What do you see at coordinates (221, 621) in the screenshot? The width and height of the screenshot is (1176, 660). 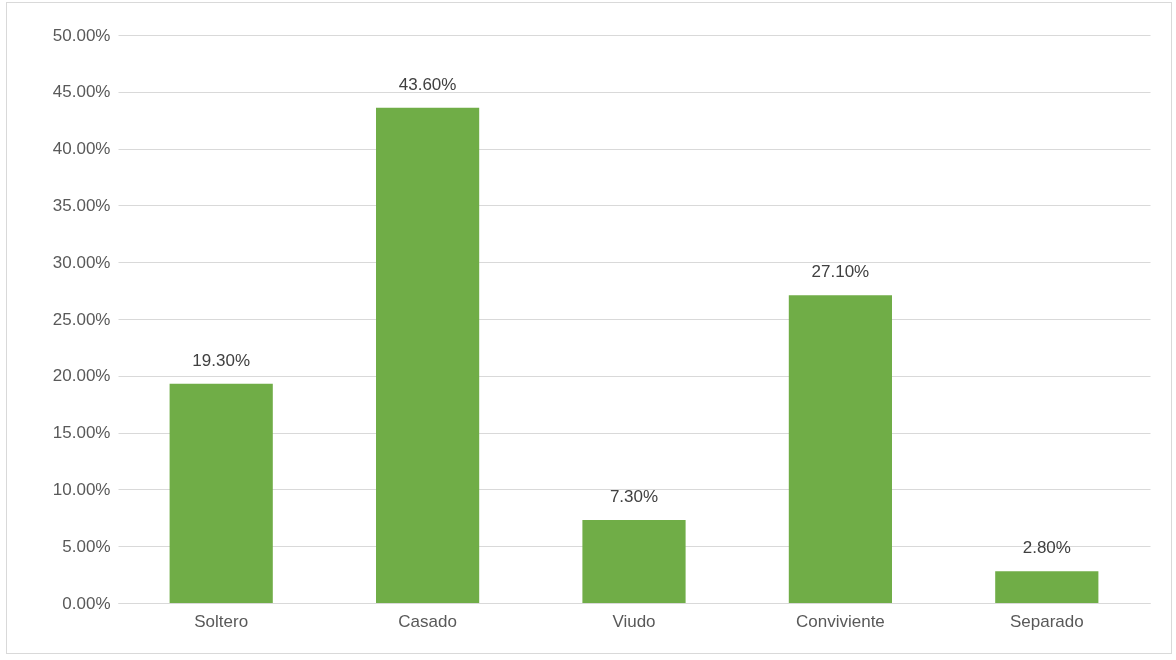 I see `x-tick-label: Soltero` at bounding box center [221, 621].